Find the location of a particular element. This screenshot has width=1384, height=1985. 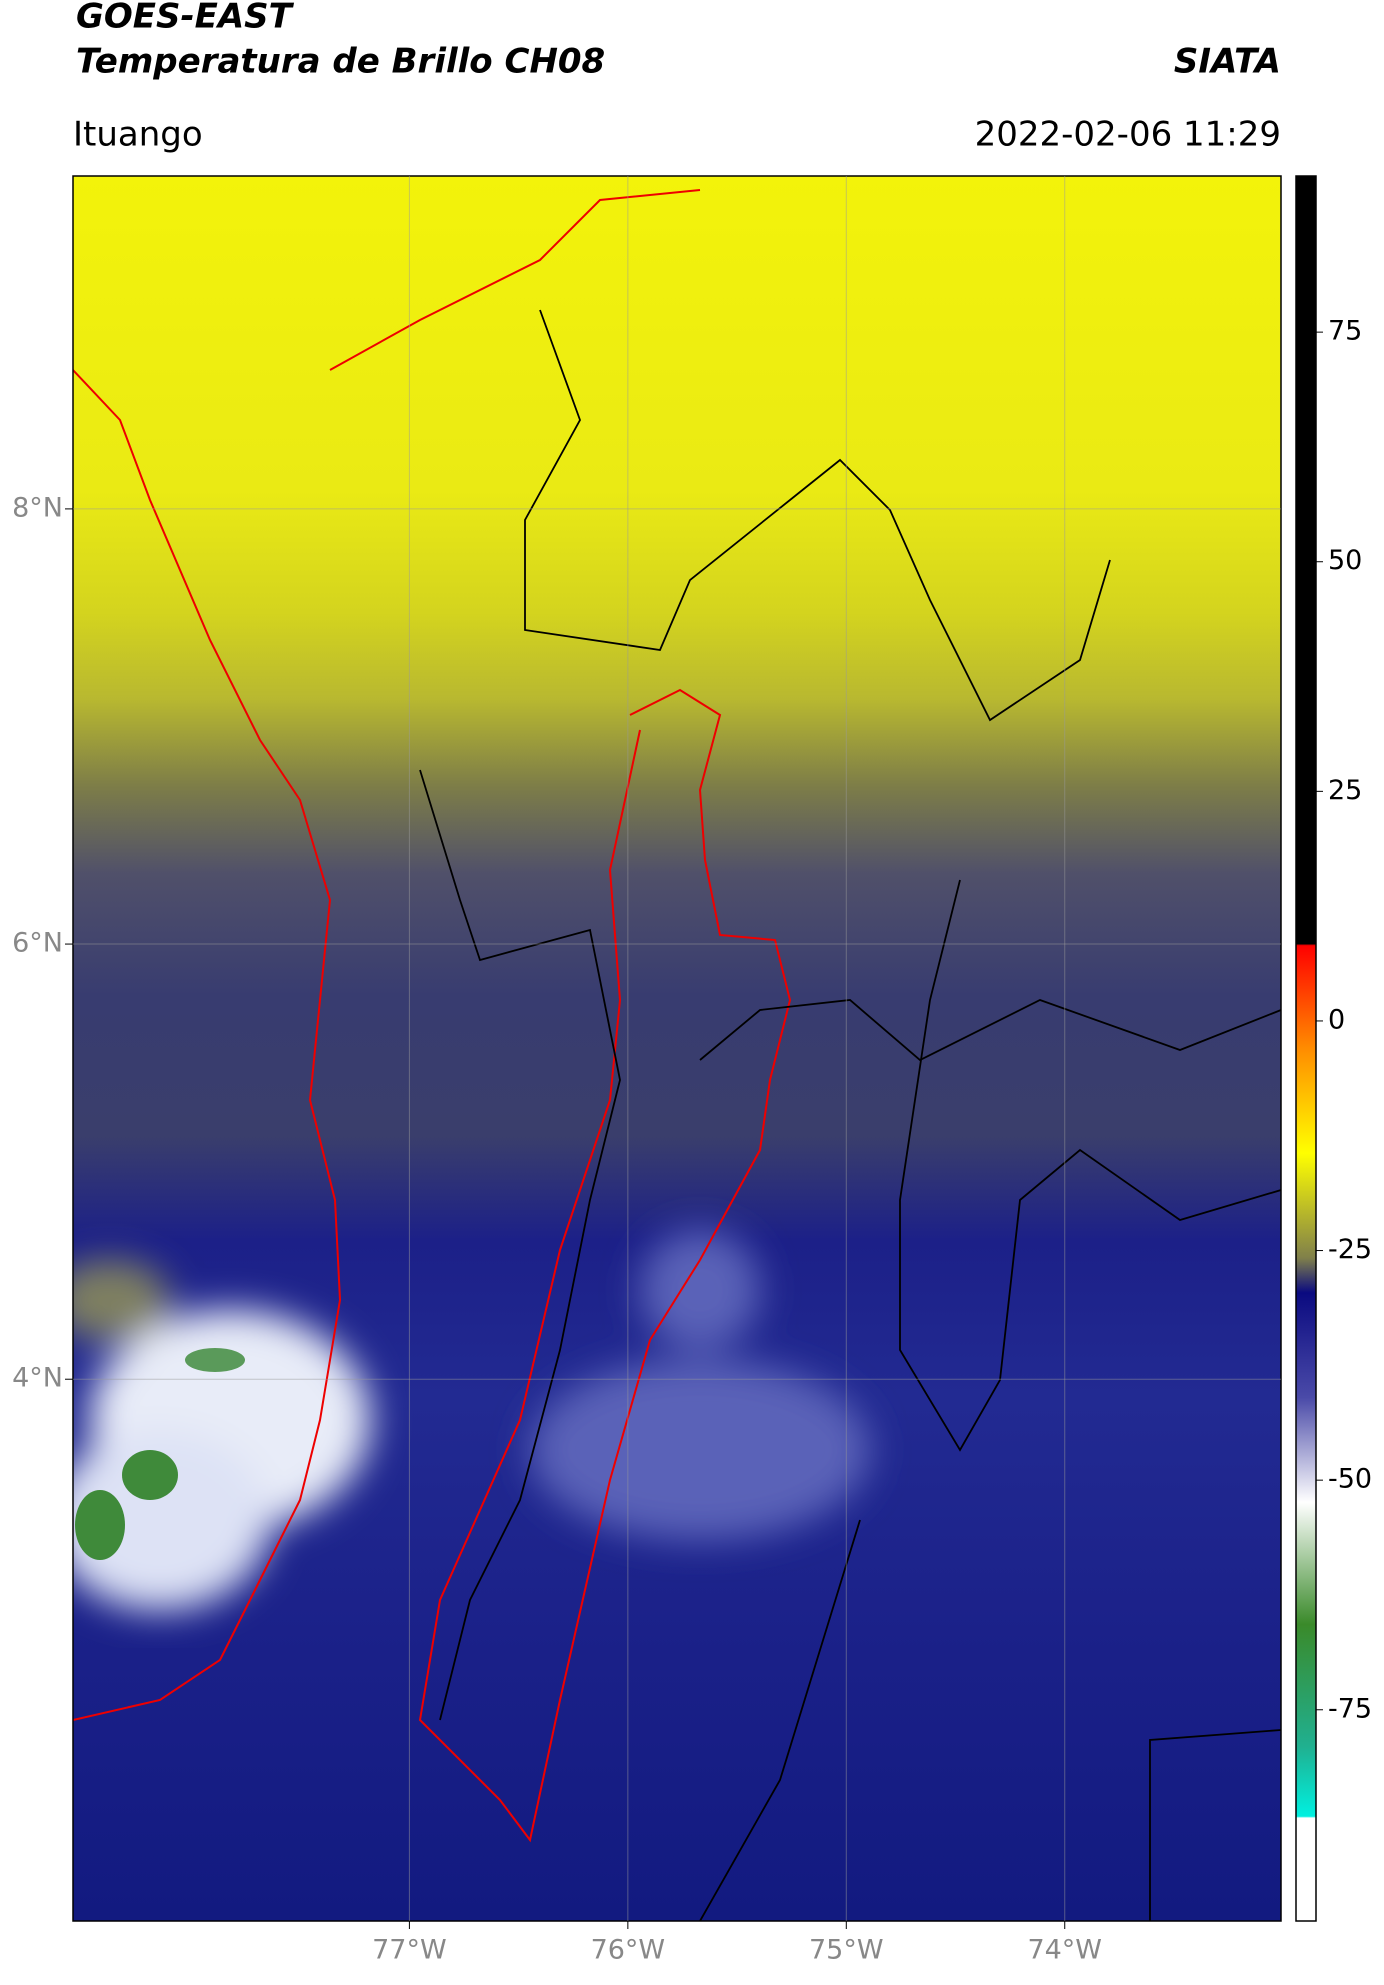

x-tick-label: 77°W is located at coordinates (409, 1950).